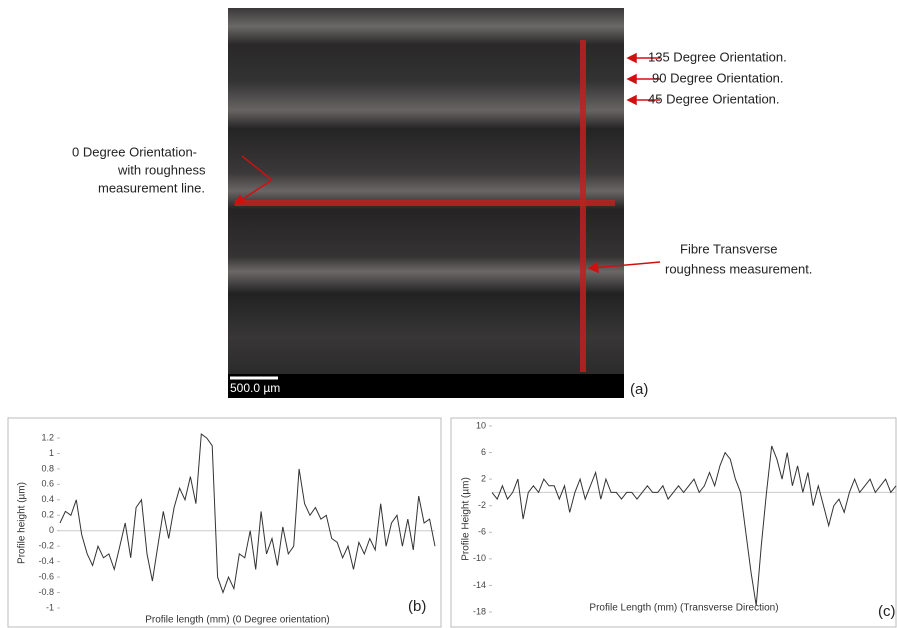  What do you see at coordinates (47, 515) in the screenshot?
I see `y-tick-label: 0.2` at bounding box center [47, 515].